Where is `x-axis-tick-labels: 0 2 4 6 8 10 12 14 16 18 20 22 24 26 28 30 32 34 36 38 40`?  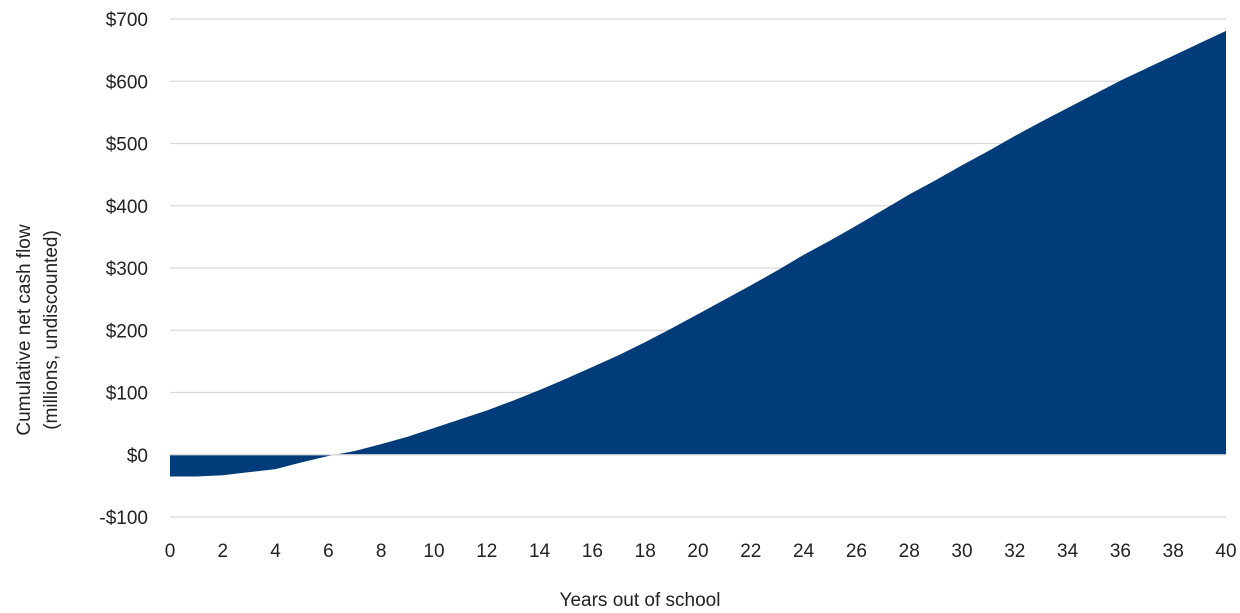 x-axis-tick-labels: 0 2 4 6 8 10 12 14 16 18 20 22 24 26 28 30 32 34 36 38 40 is located at coordinates (701, 551).